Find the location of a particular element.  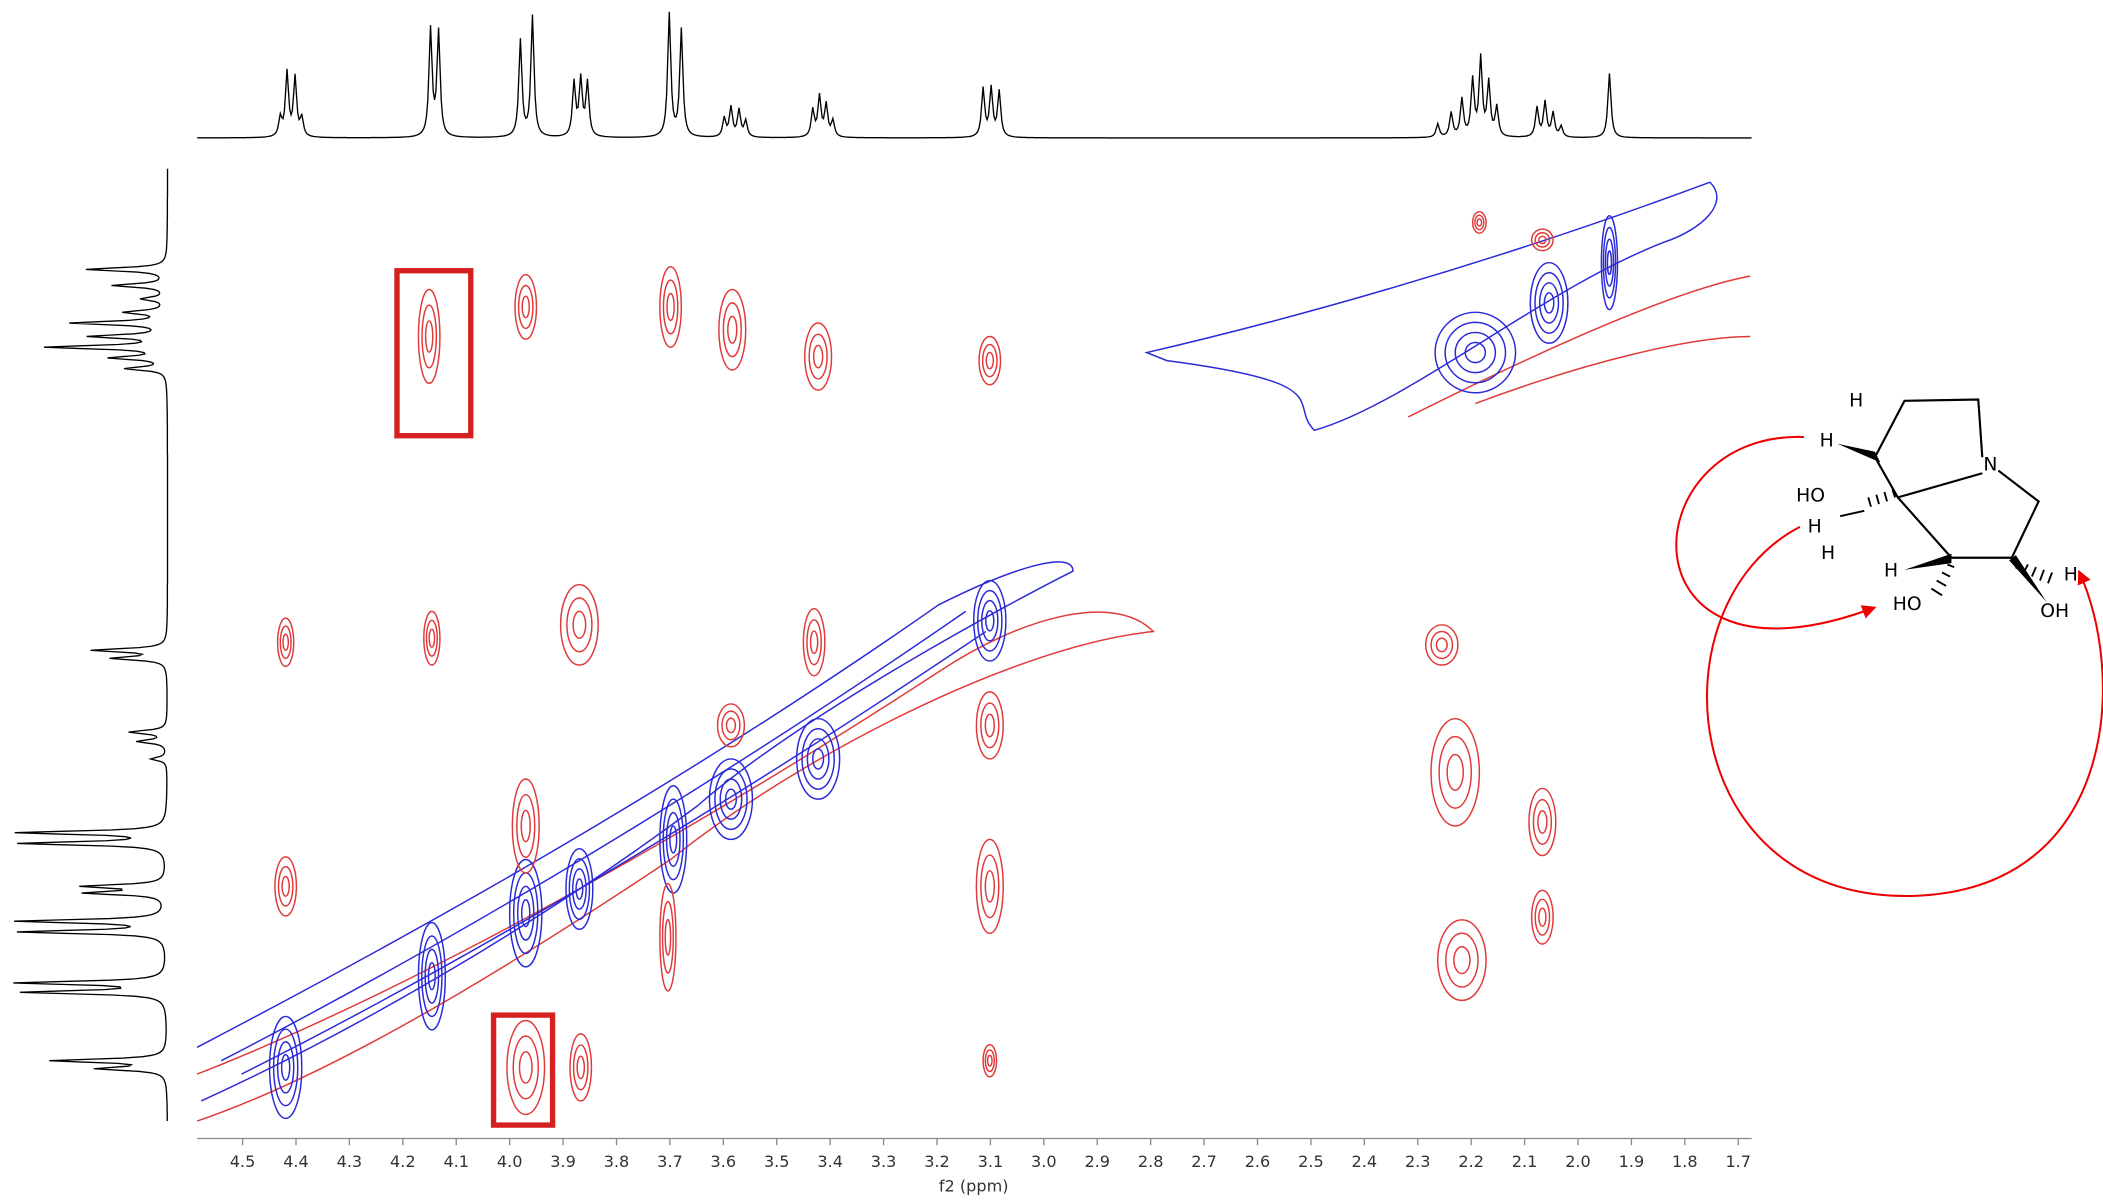

x-tick-label: 3.5 is located at coordinates (777, 1161).